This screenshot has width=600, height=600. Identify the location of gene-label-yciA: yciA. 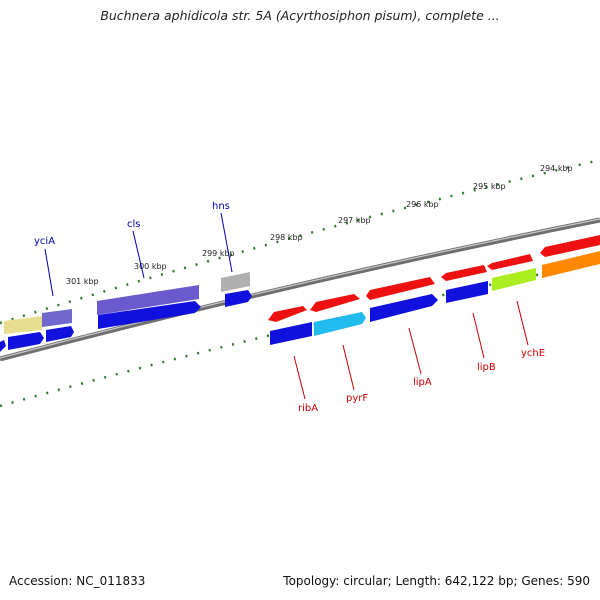
(44, 241).